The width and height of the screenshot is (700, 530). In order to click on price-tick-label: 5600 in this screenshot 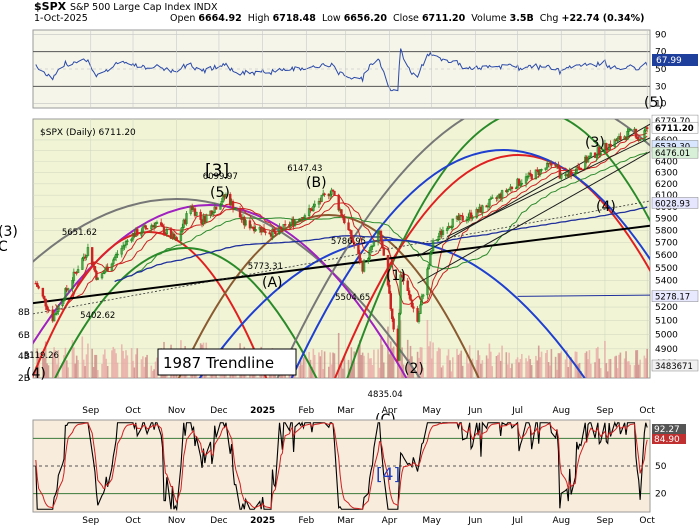, I will do `click(666, 256)`.